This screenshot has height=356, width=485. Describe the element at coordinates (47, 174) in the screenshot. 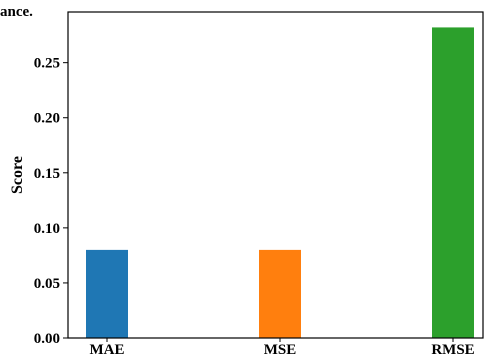

I see `y-tick-label: 0.15` at that location.